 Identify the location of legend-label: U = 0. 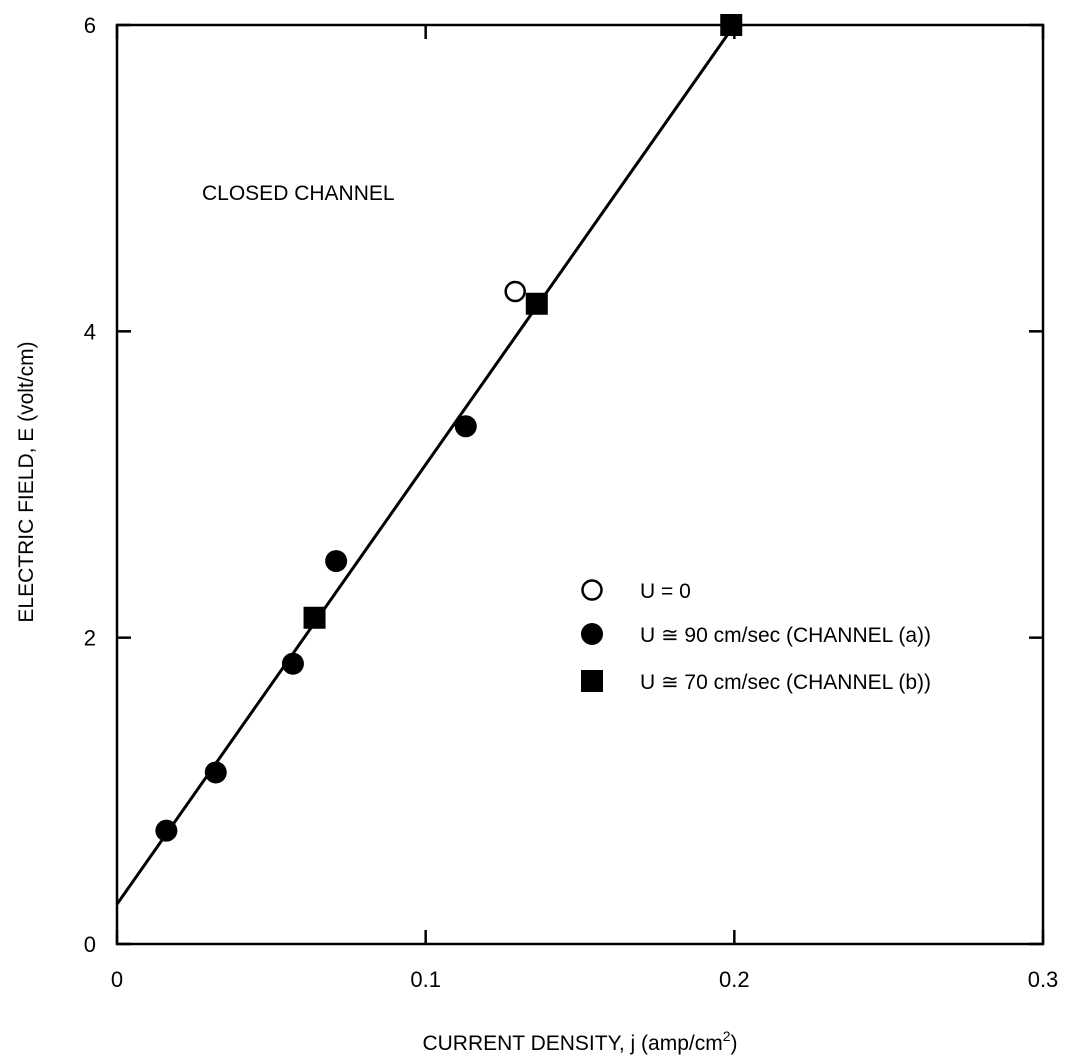
(665, 591).